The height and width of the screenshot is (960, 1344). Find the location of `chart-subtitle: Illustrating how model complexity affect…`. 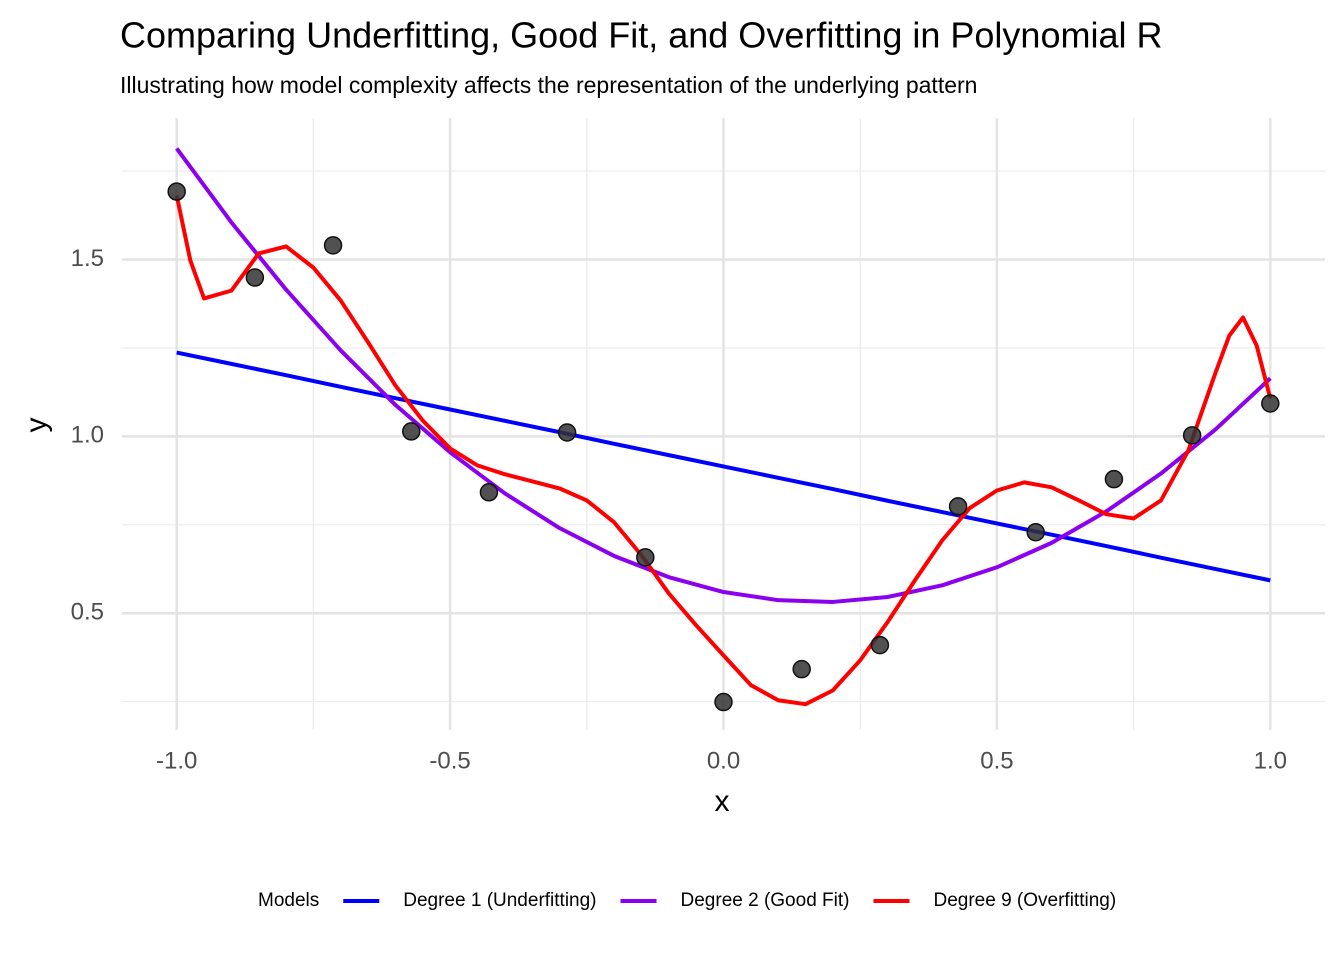

chart-subtitle: Illustrating how model complexity affect… is located at coordinates (548, 85).